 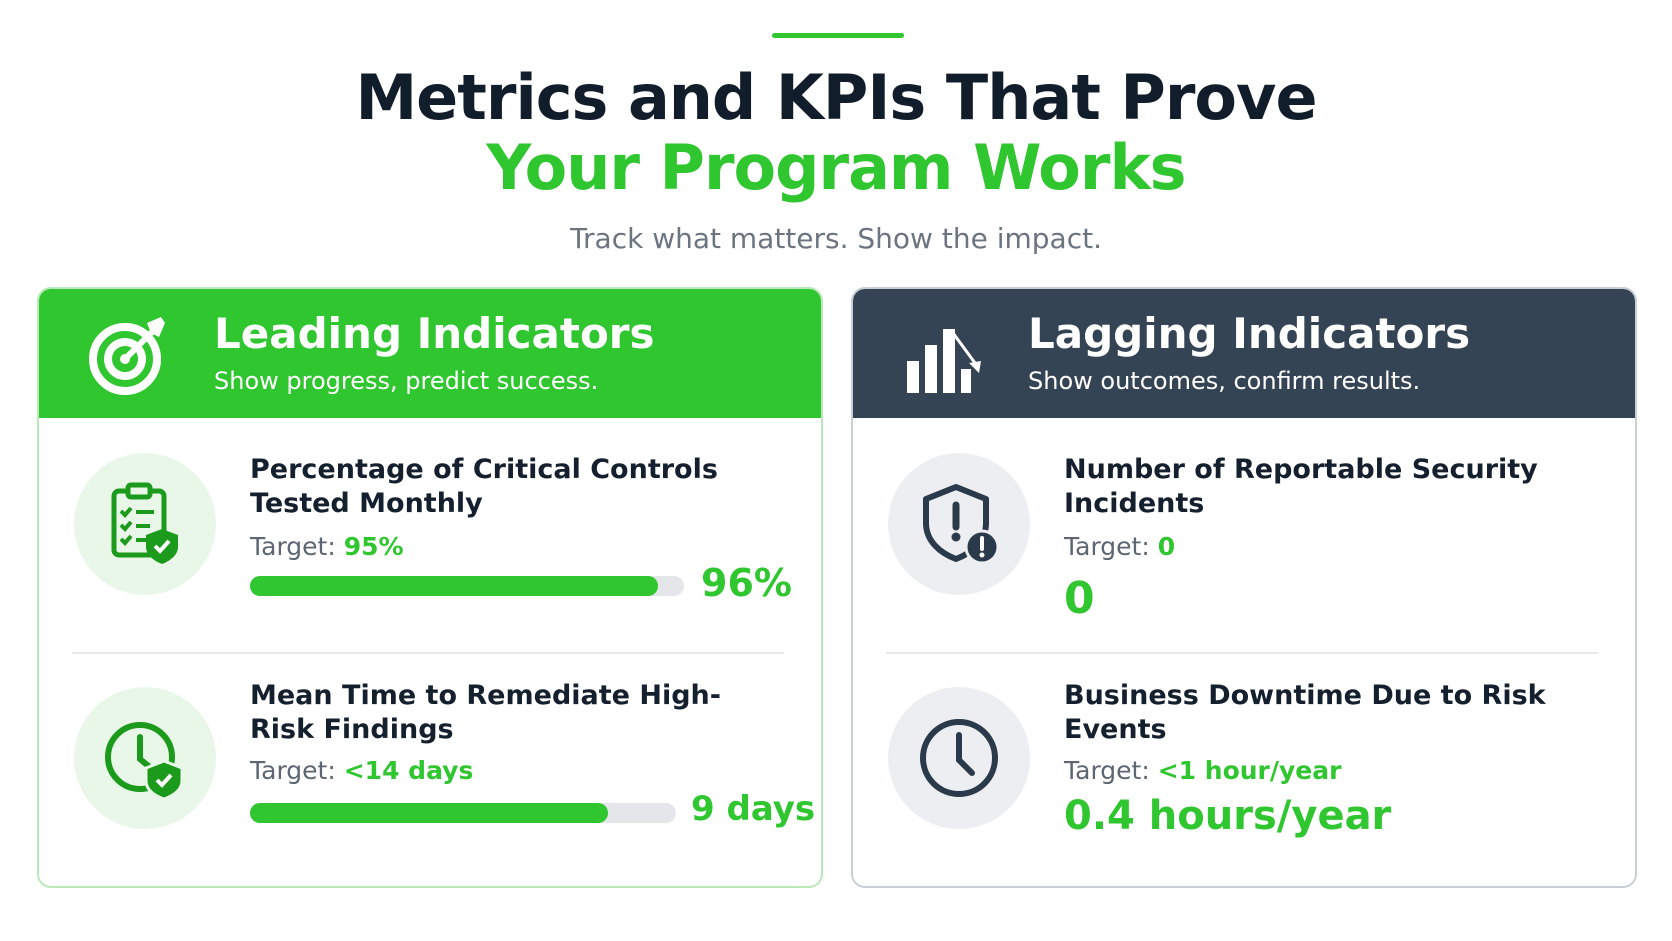 What do you see at coordinates (127, 356) in the screenshot?
I see `target-icon` at bounding box center [127, 356].